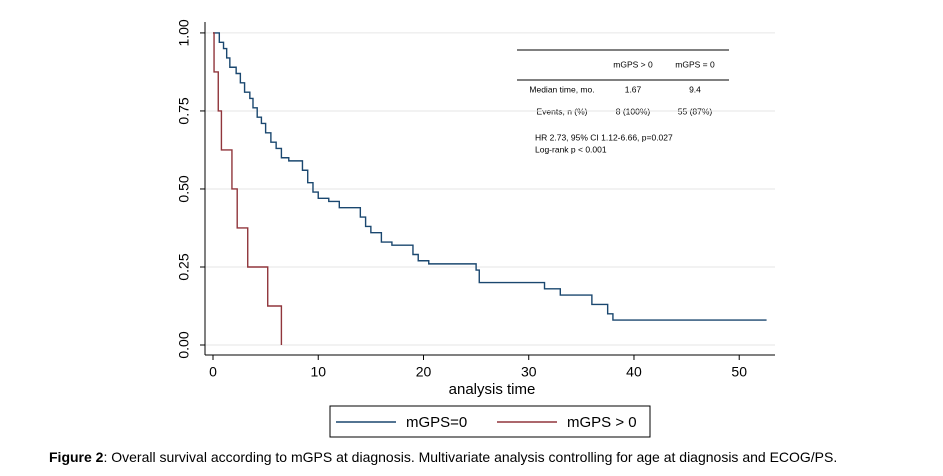 The height and width of the screenshot is (476, 943). Describe the element at coordinates (247, 189) in the screenshot. I see `survival-curve` at that location.